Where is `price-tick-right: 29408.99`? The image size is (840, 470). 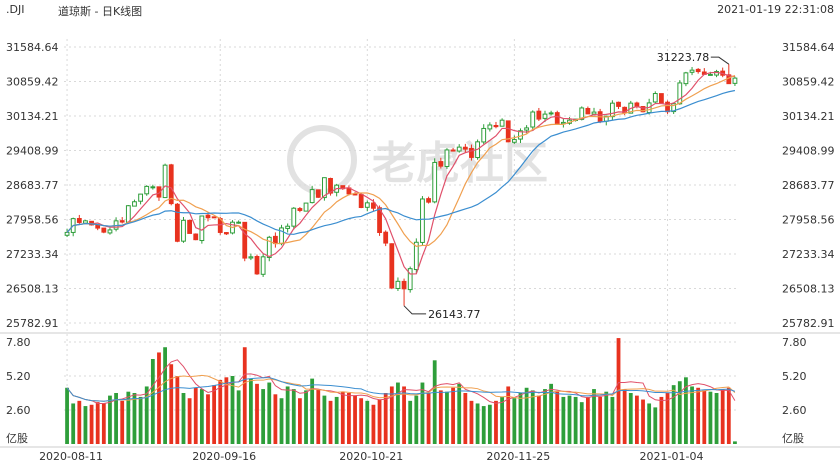 price-tick-right: 29408.99 is located at coordinates (808, 151).